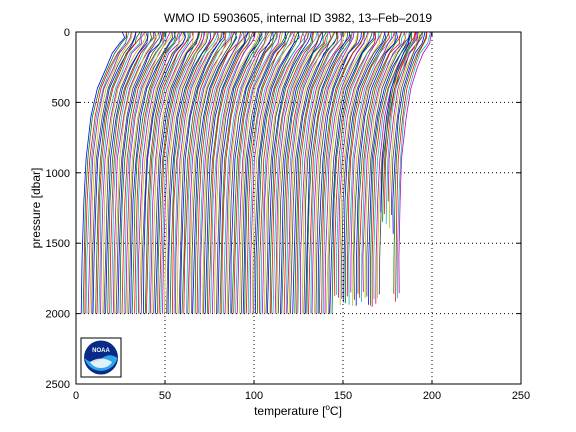  I want to click on y-axis-label: pressure [dbar], so click(36, 208).